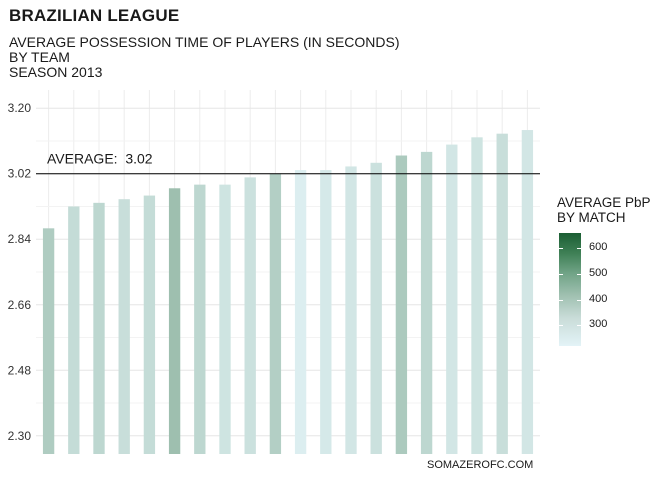  I want to click on y-tick-label: 3.20, so click(20, 108).